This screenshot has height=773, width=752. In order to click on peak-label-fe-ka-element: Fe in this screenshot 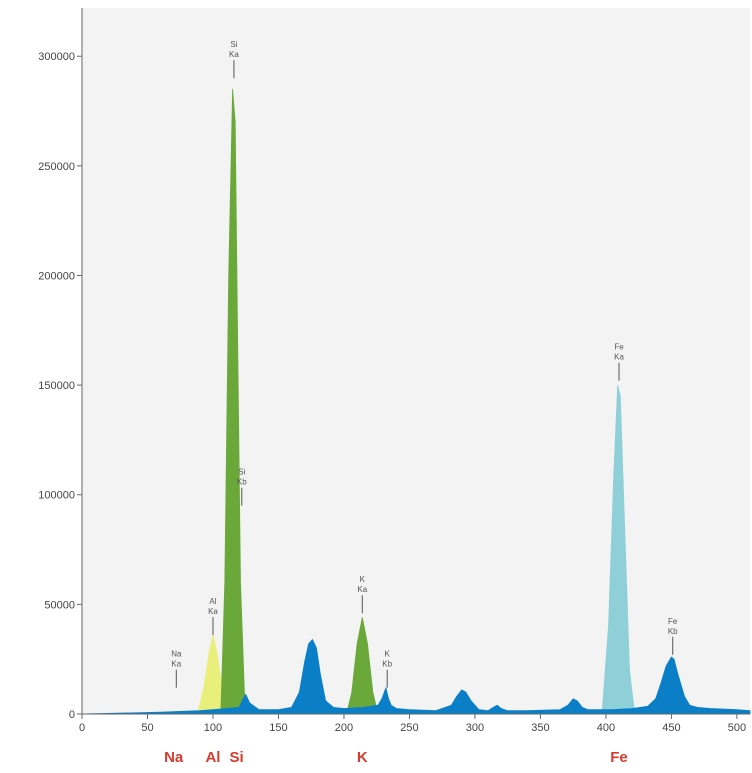, I will do `click(619, 347)`.